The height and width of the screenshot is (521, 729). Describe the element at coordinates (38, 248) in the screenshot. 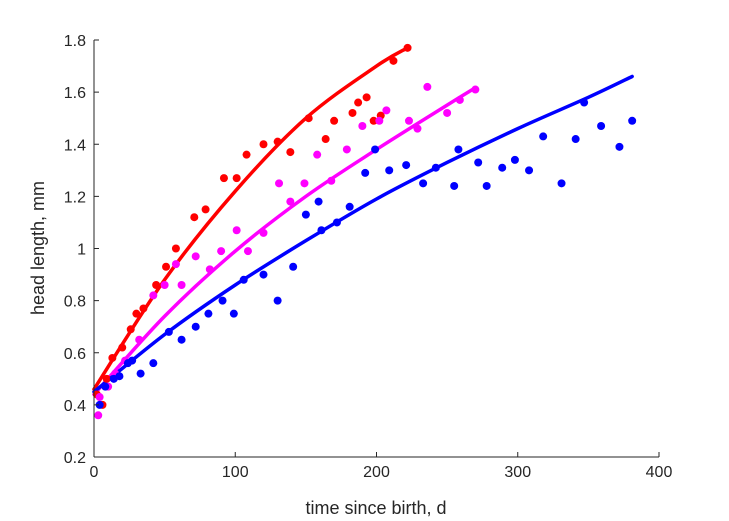

I see `y-axis-label: head length, mm` at that location.